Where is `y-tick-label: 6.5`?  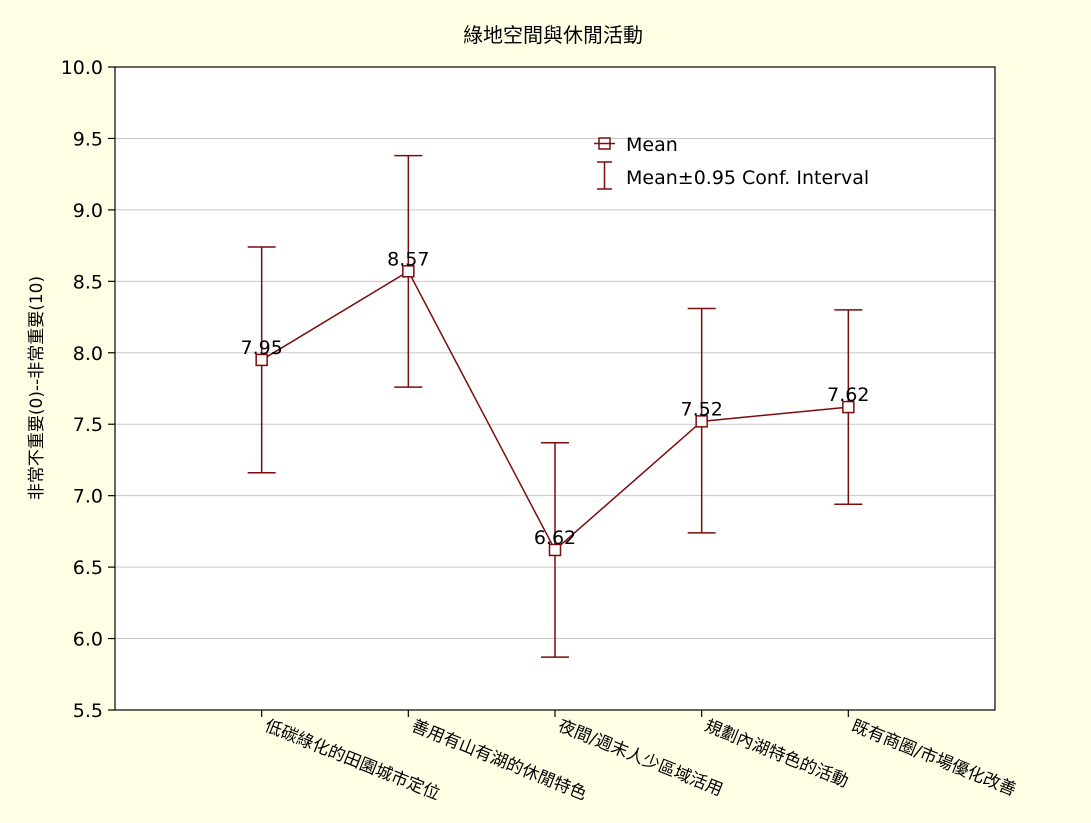 y-tick-label: 6.5 is located at coordinates (88, 568).